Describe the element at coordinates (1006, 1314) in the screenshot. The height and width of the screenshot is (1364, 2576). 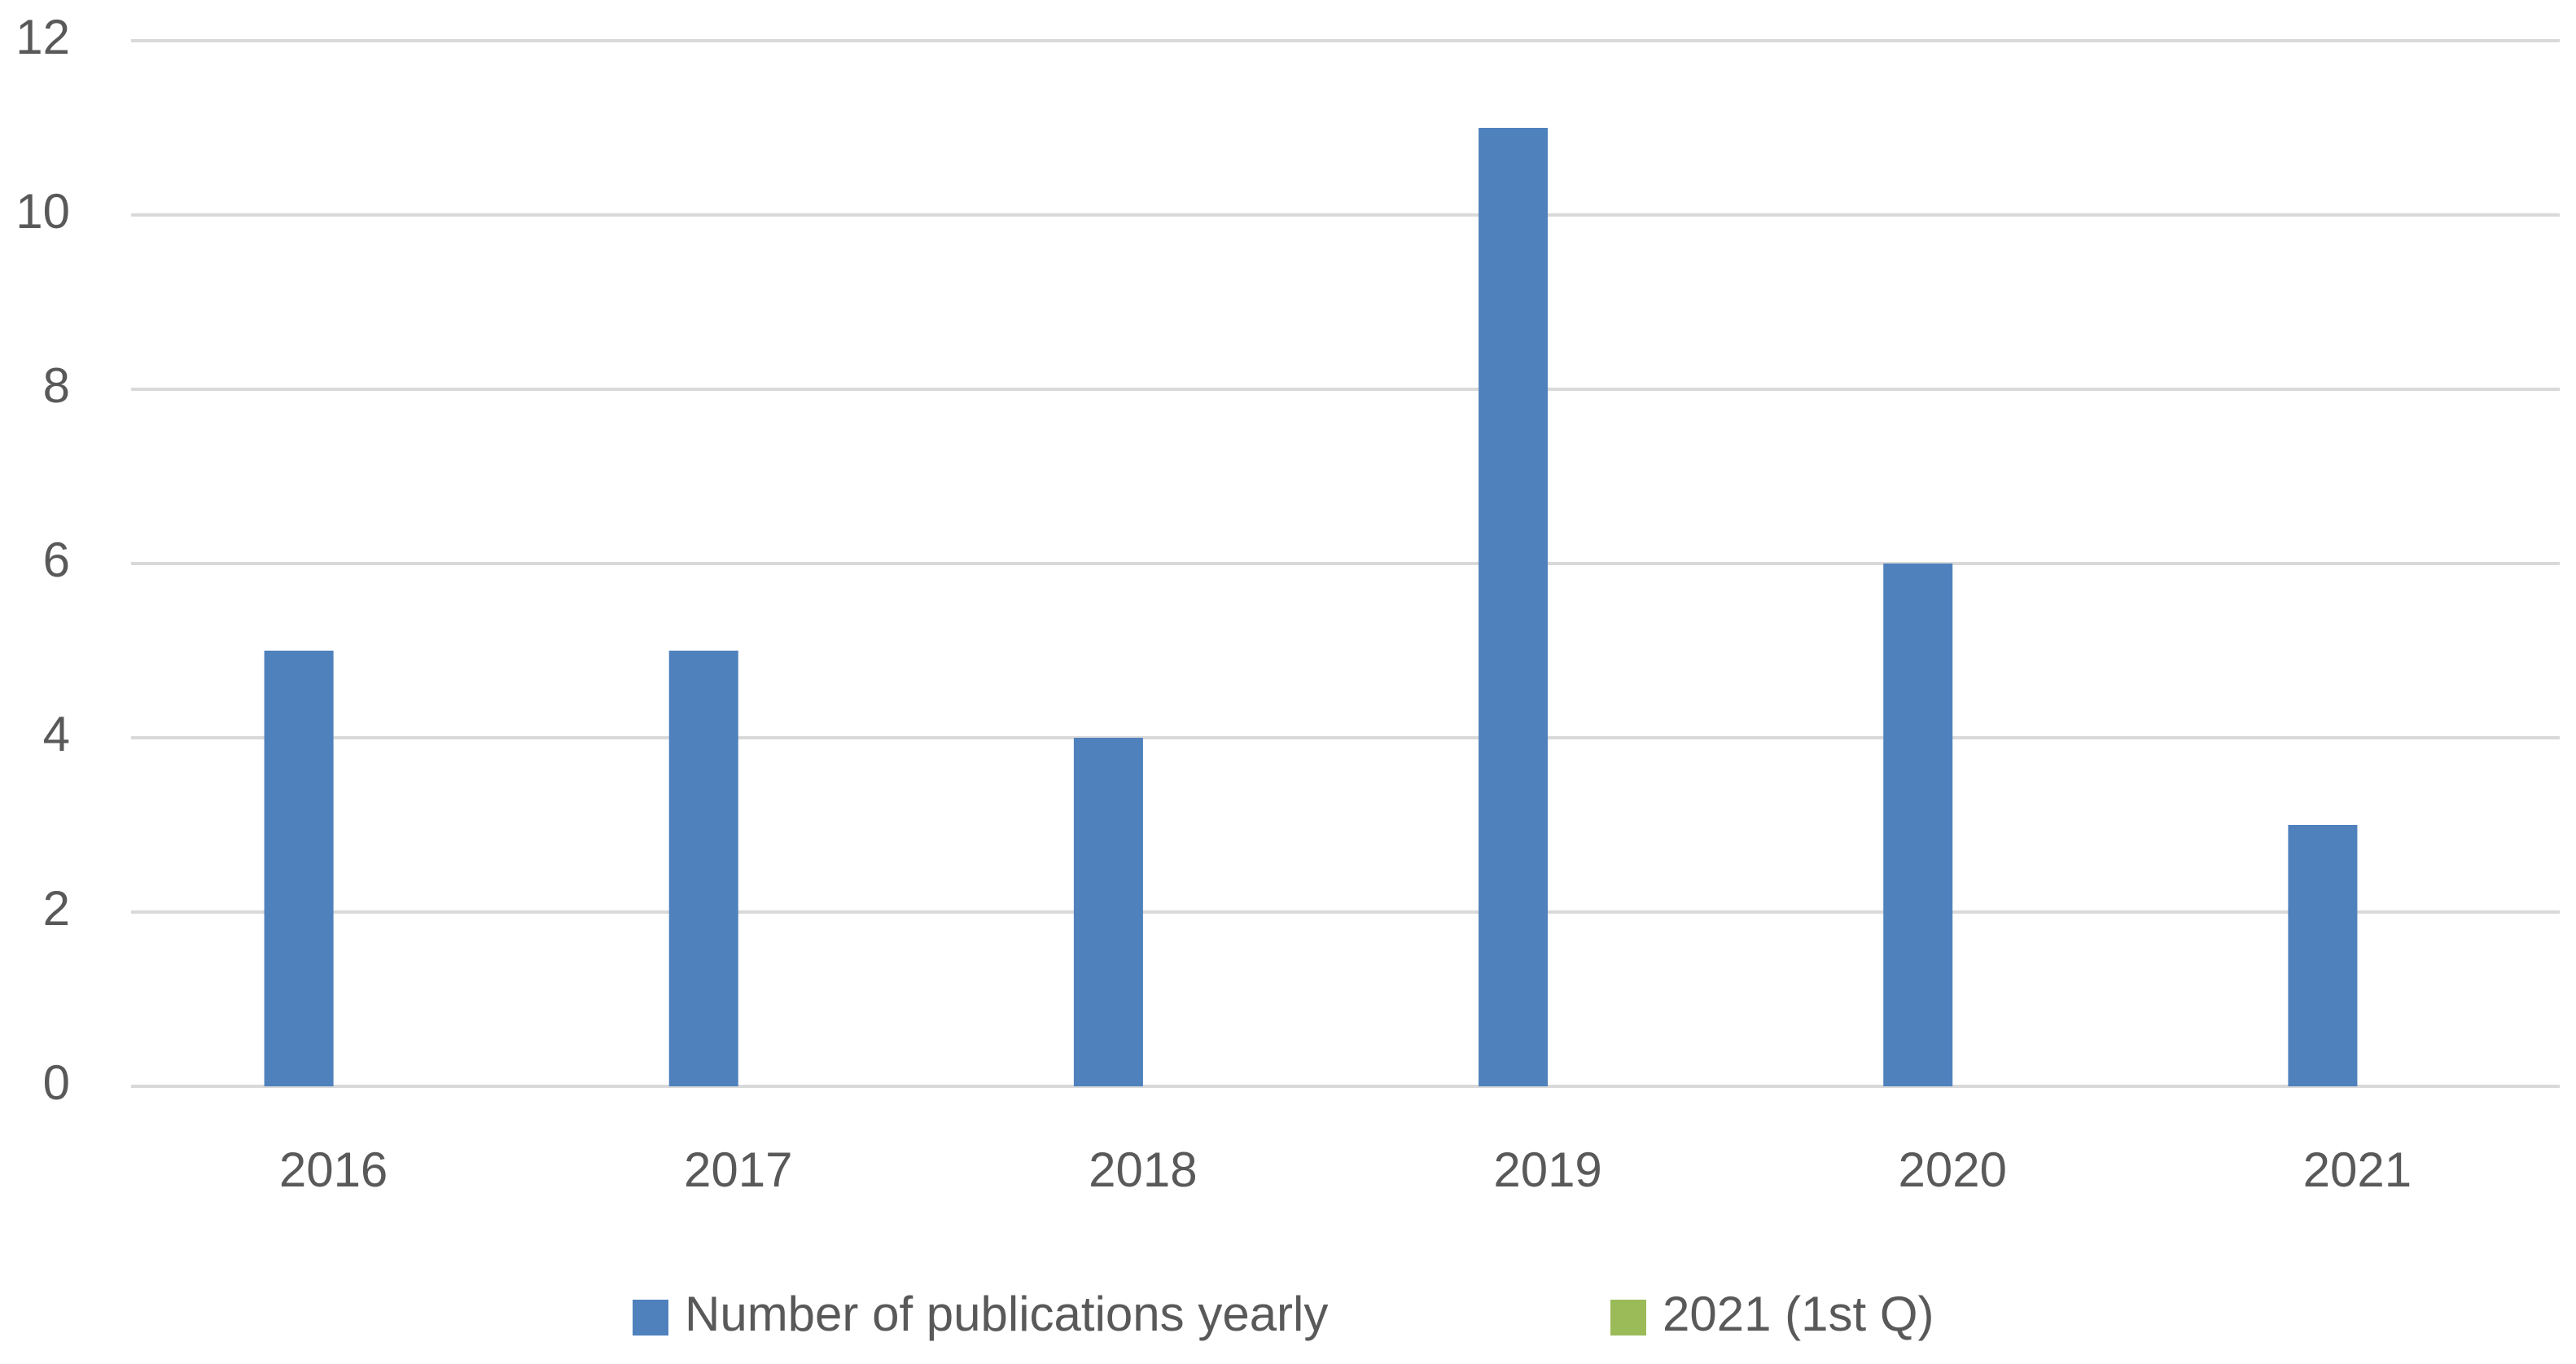
I see `legend-label: Number of publications yearly` at that location.